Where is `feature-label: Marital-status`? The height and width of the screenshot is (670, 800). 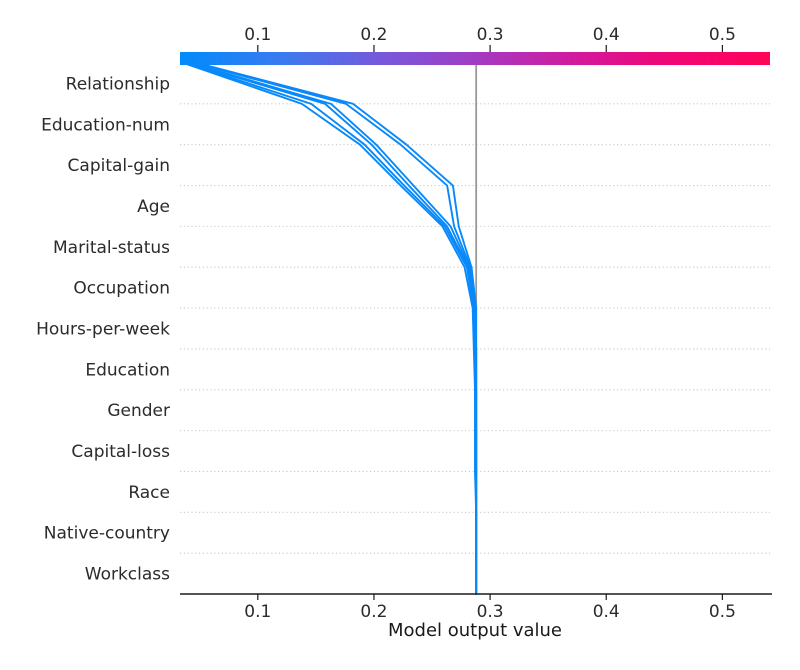 feature-label: Marital-status is located at coordinates (111, 248).